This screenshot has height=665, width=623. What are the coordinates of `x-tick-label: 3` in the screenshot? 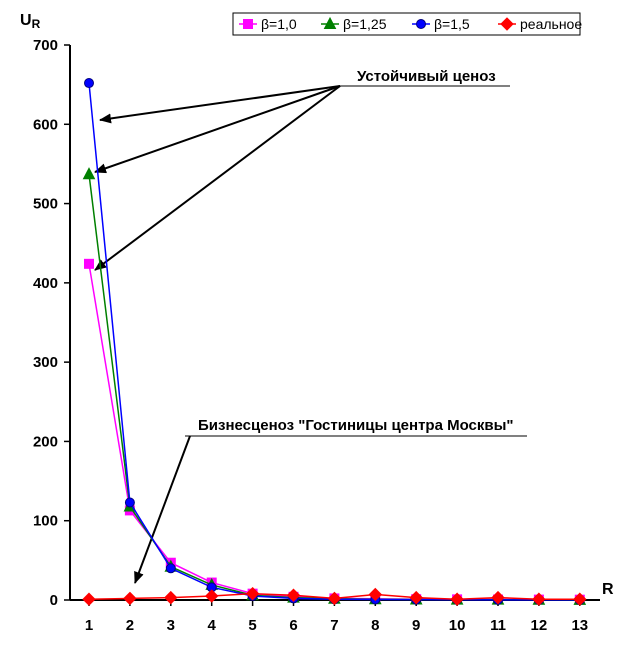 It's located at (171, 625).